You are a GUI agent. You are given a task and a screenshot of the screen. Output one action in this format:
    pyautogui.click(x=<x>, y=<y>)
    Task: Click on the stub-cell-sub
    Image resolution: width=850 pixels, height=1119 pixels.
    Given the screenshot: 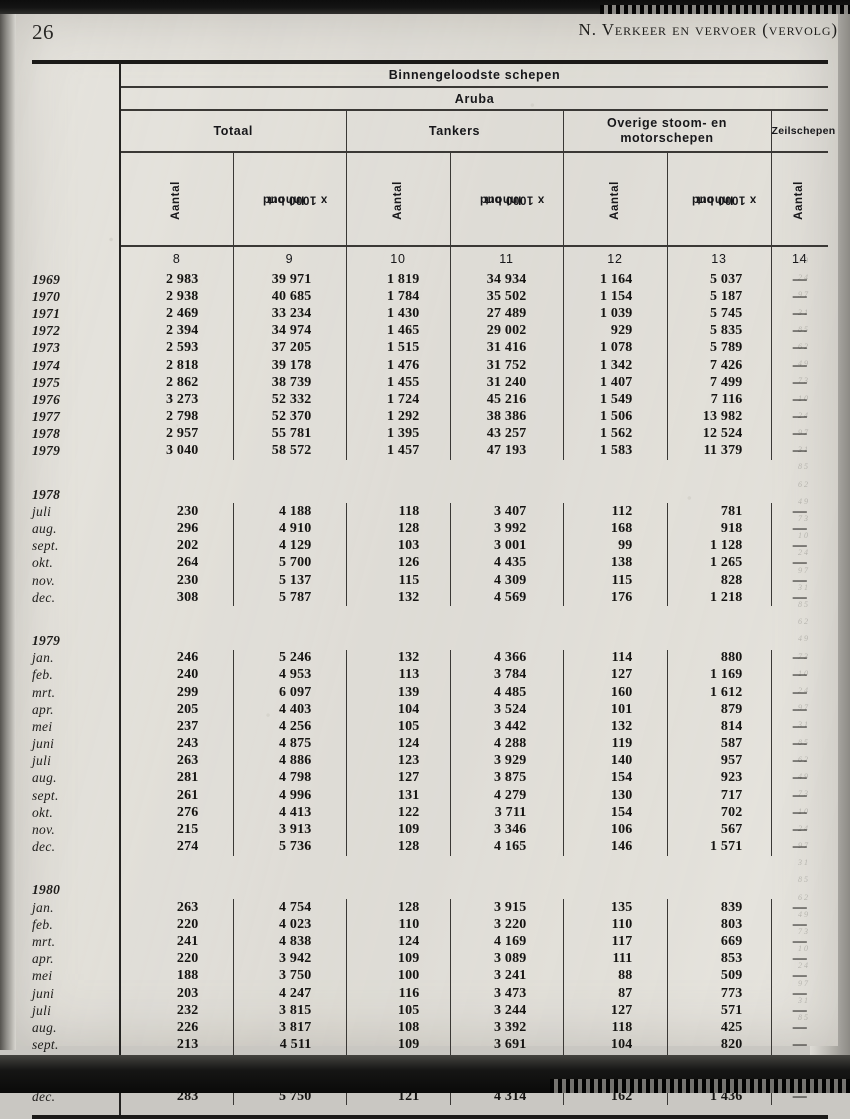 What is the action you would take?
    pyautogui.click(x=76, y=199)
    